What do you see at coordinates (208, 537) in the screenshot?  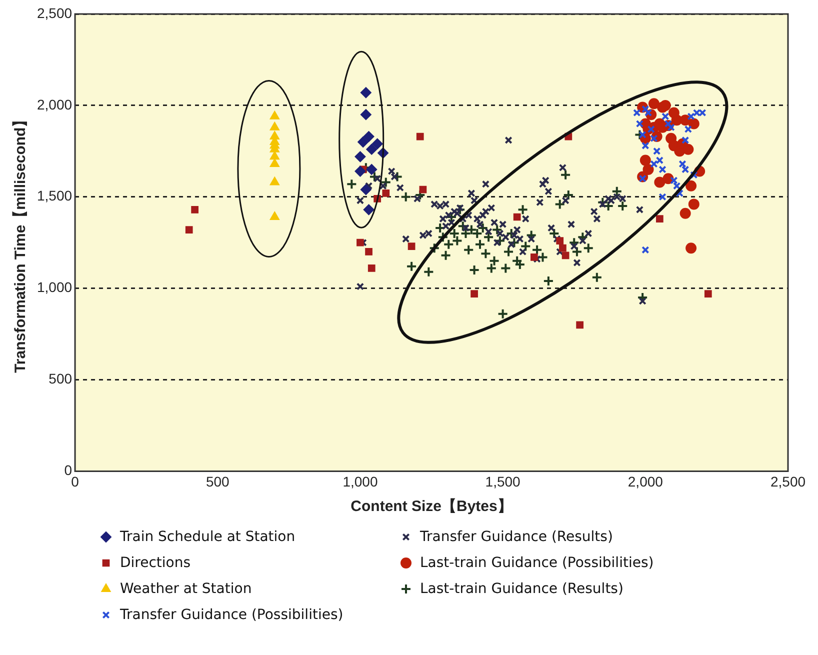 I see `legend-label: Train Schedule at Station` at bounding box center [208, 537].